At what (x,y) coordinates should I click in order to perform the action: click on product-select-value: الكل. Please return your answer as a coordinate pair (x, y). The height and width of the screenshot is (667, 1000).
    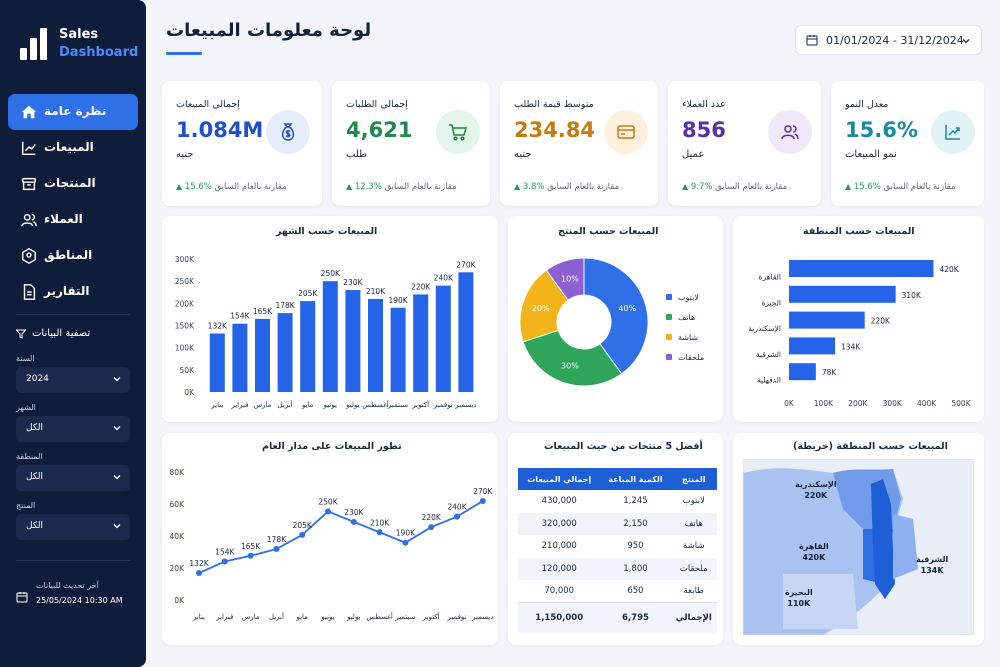
    Looking at the image, I should click on (35, 526).